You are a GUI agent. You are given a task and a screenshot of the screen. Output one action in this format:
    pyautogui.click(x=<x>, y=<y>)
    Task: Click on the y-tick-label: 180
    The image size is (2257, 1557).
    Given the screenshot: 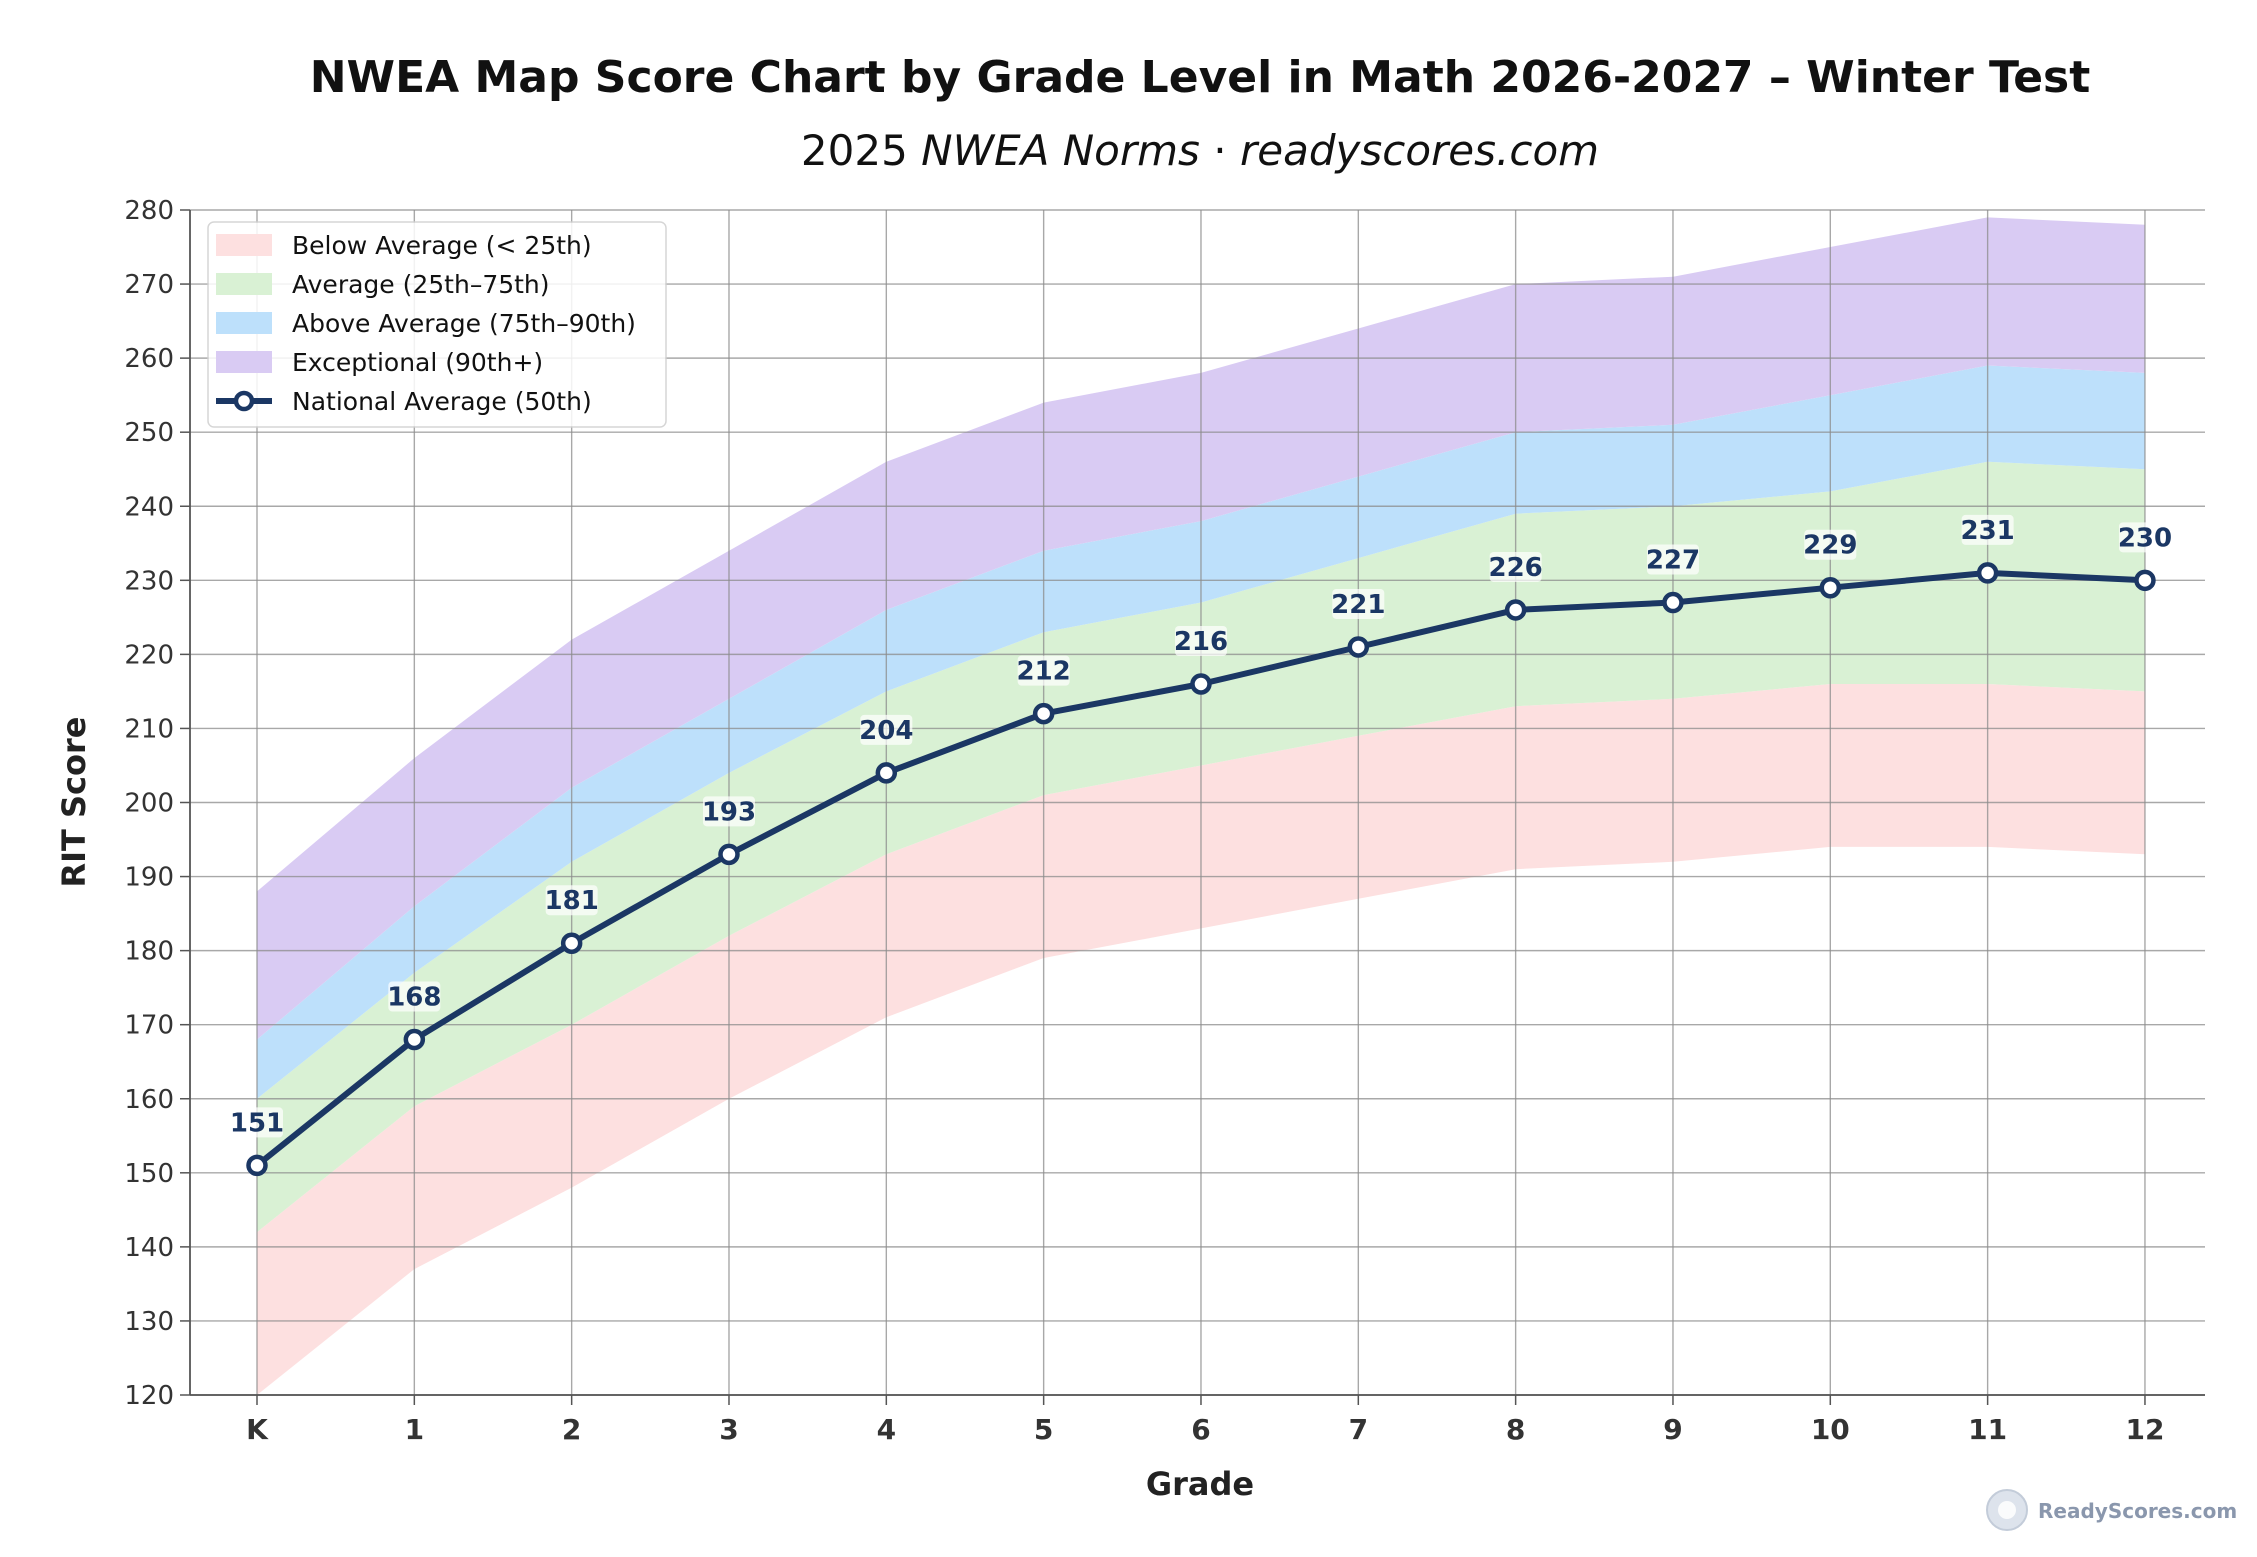 What is the action you would take?
    pyautogui.click(x=149, y=952)
    